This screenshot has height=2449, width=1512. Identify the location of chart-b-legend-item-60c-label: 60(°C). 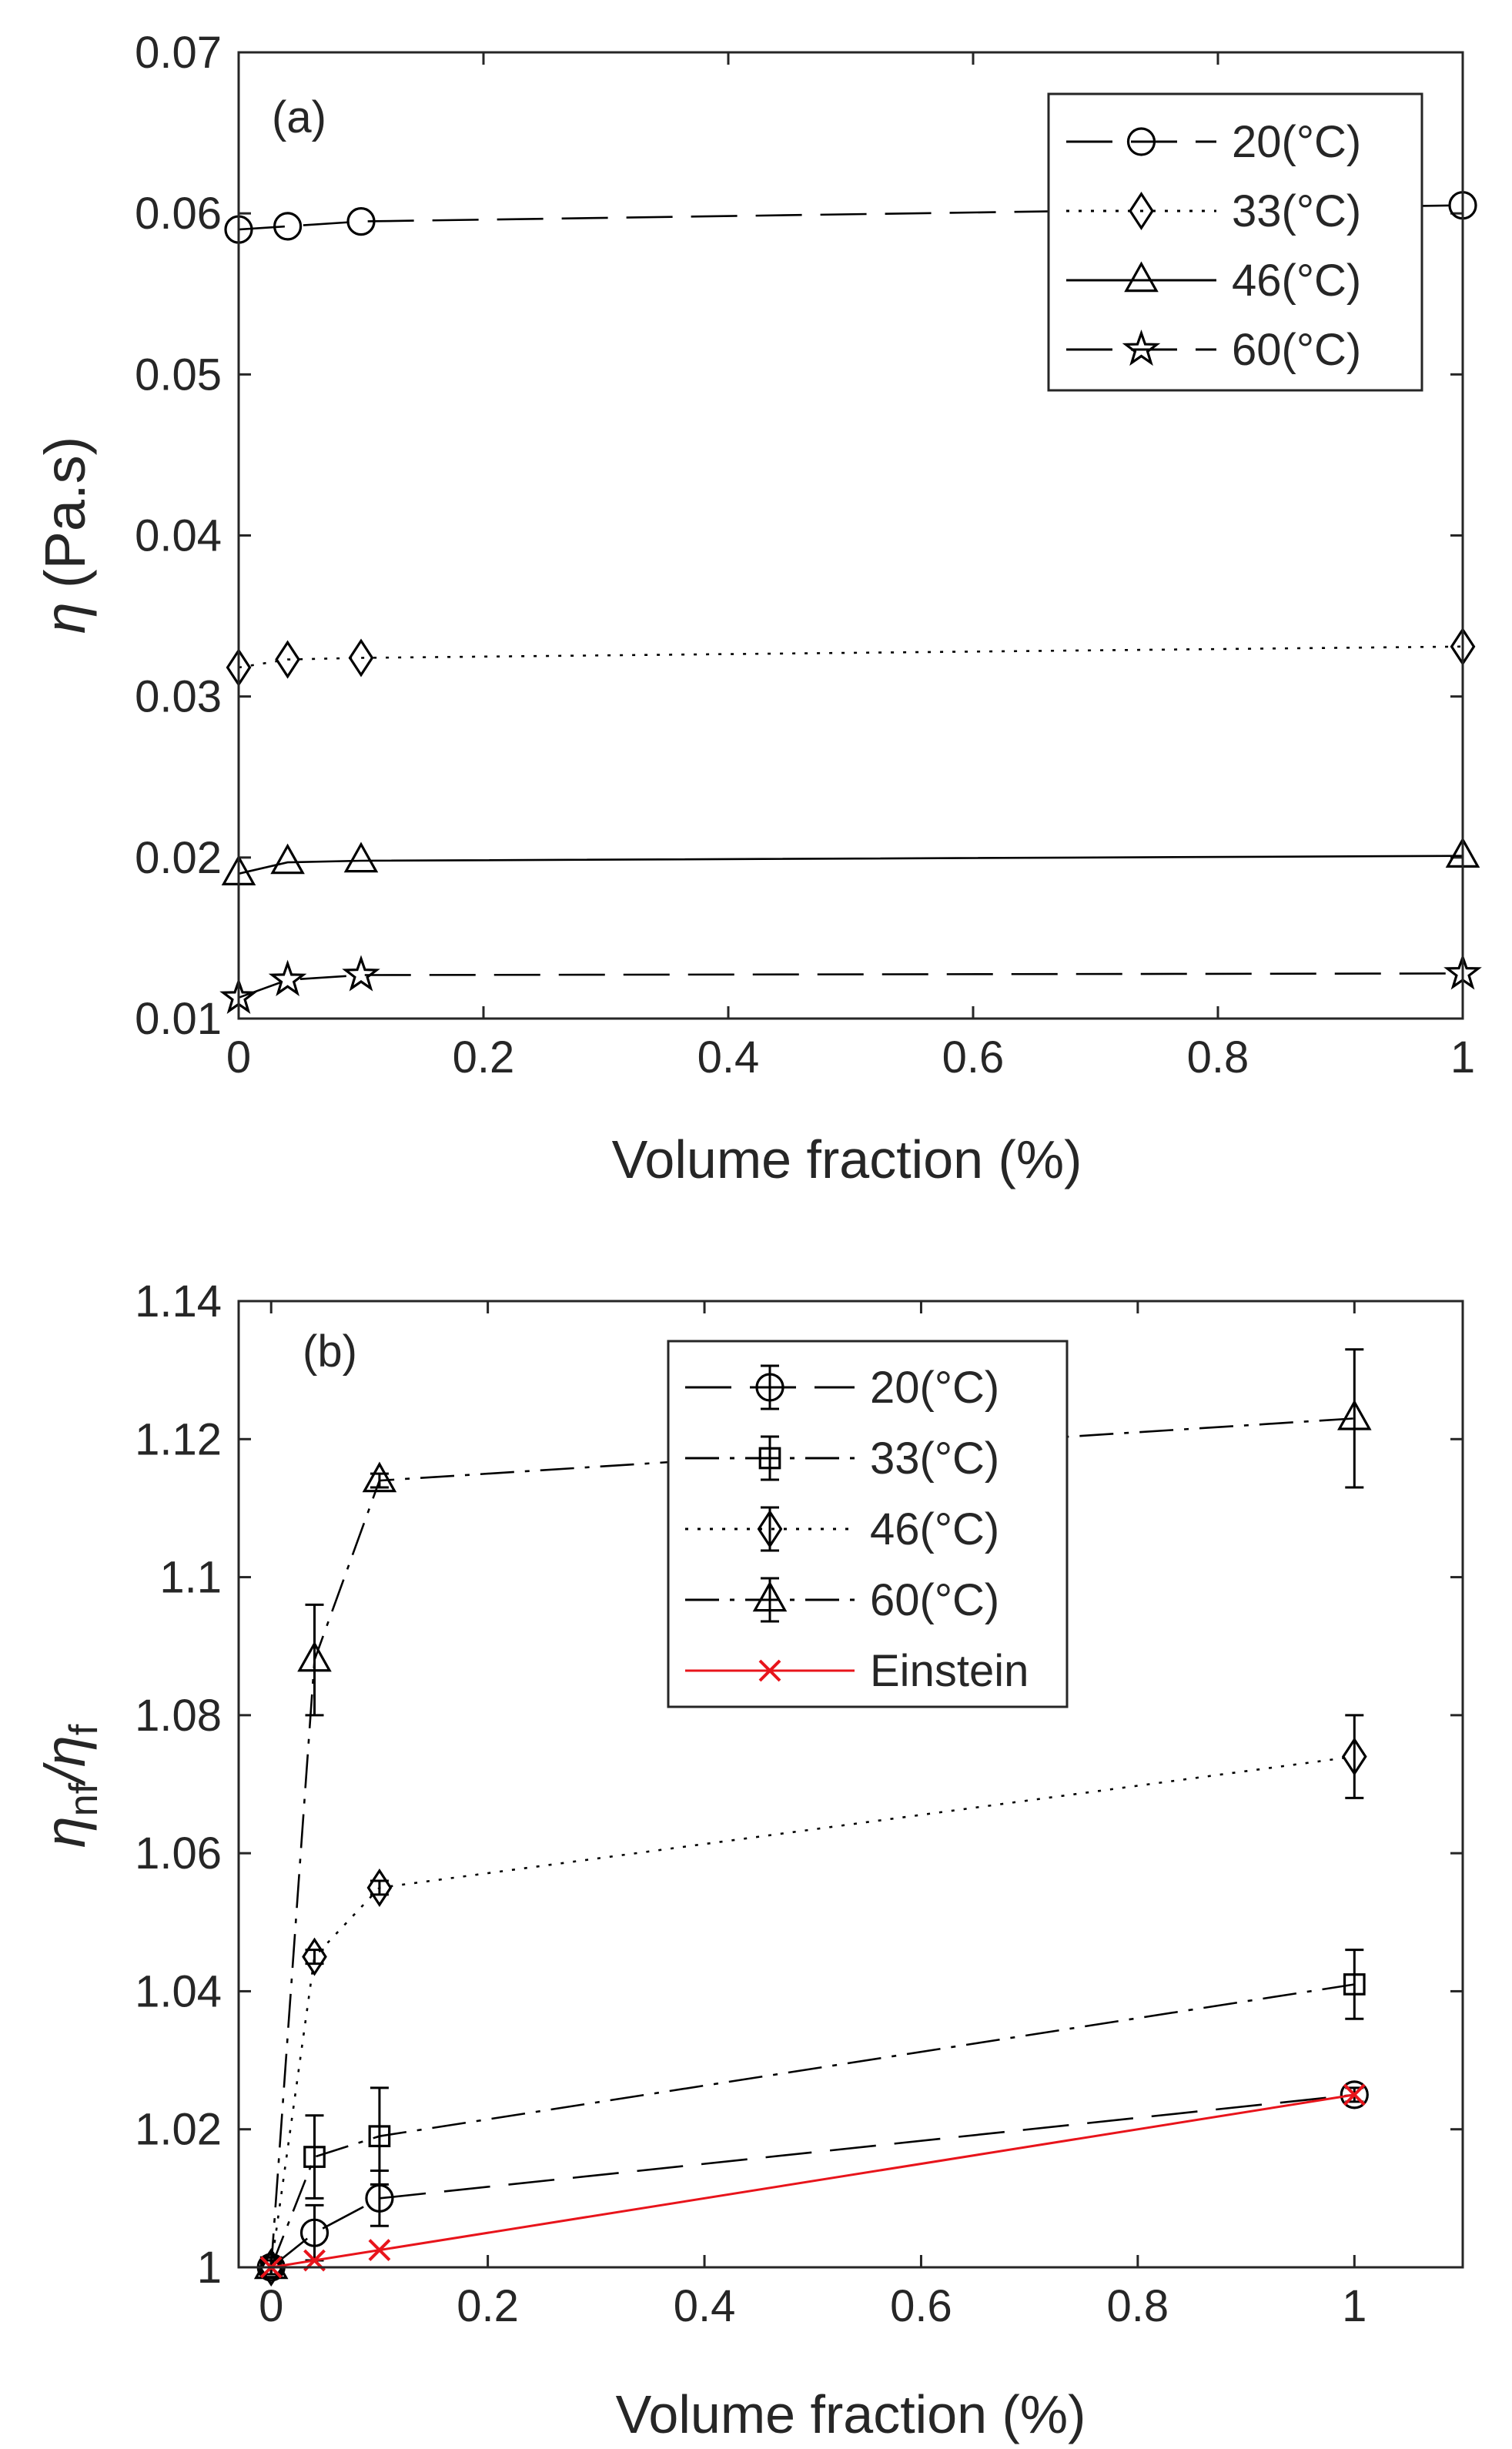
(934, 1600).